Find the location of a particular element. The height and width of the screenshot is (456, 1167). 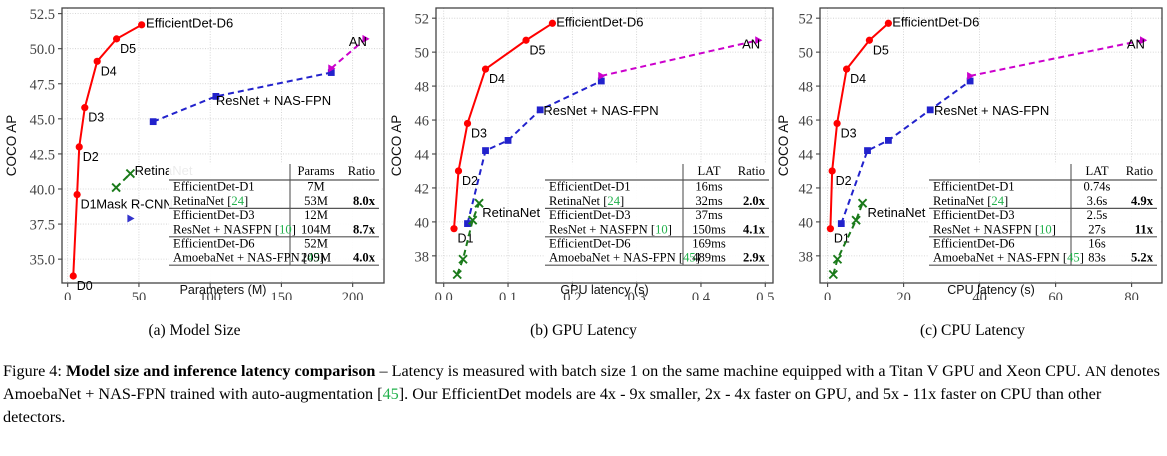

x-axis-label: CPU latency (s) is located at coordinates (991, 290).